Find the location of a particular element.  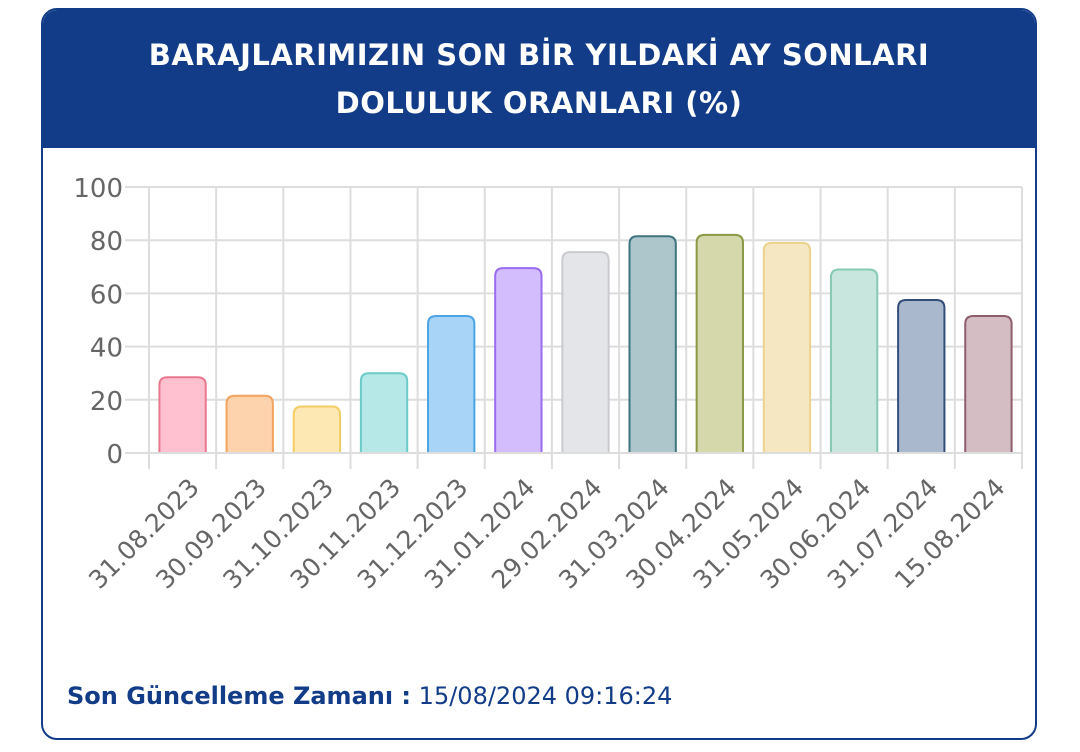

bar-30.04.2024 is located at coordinates (719, 343).